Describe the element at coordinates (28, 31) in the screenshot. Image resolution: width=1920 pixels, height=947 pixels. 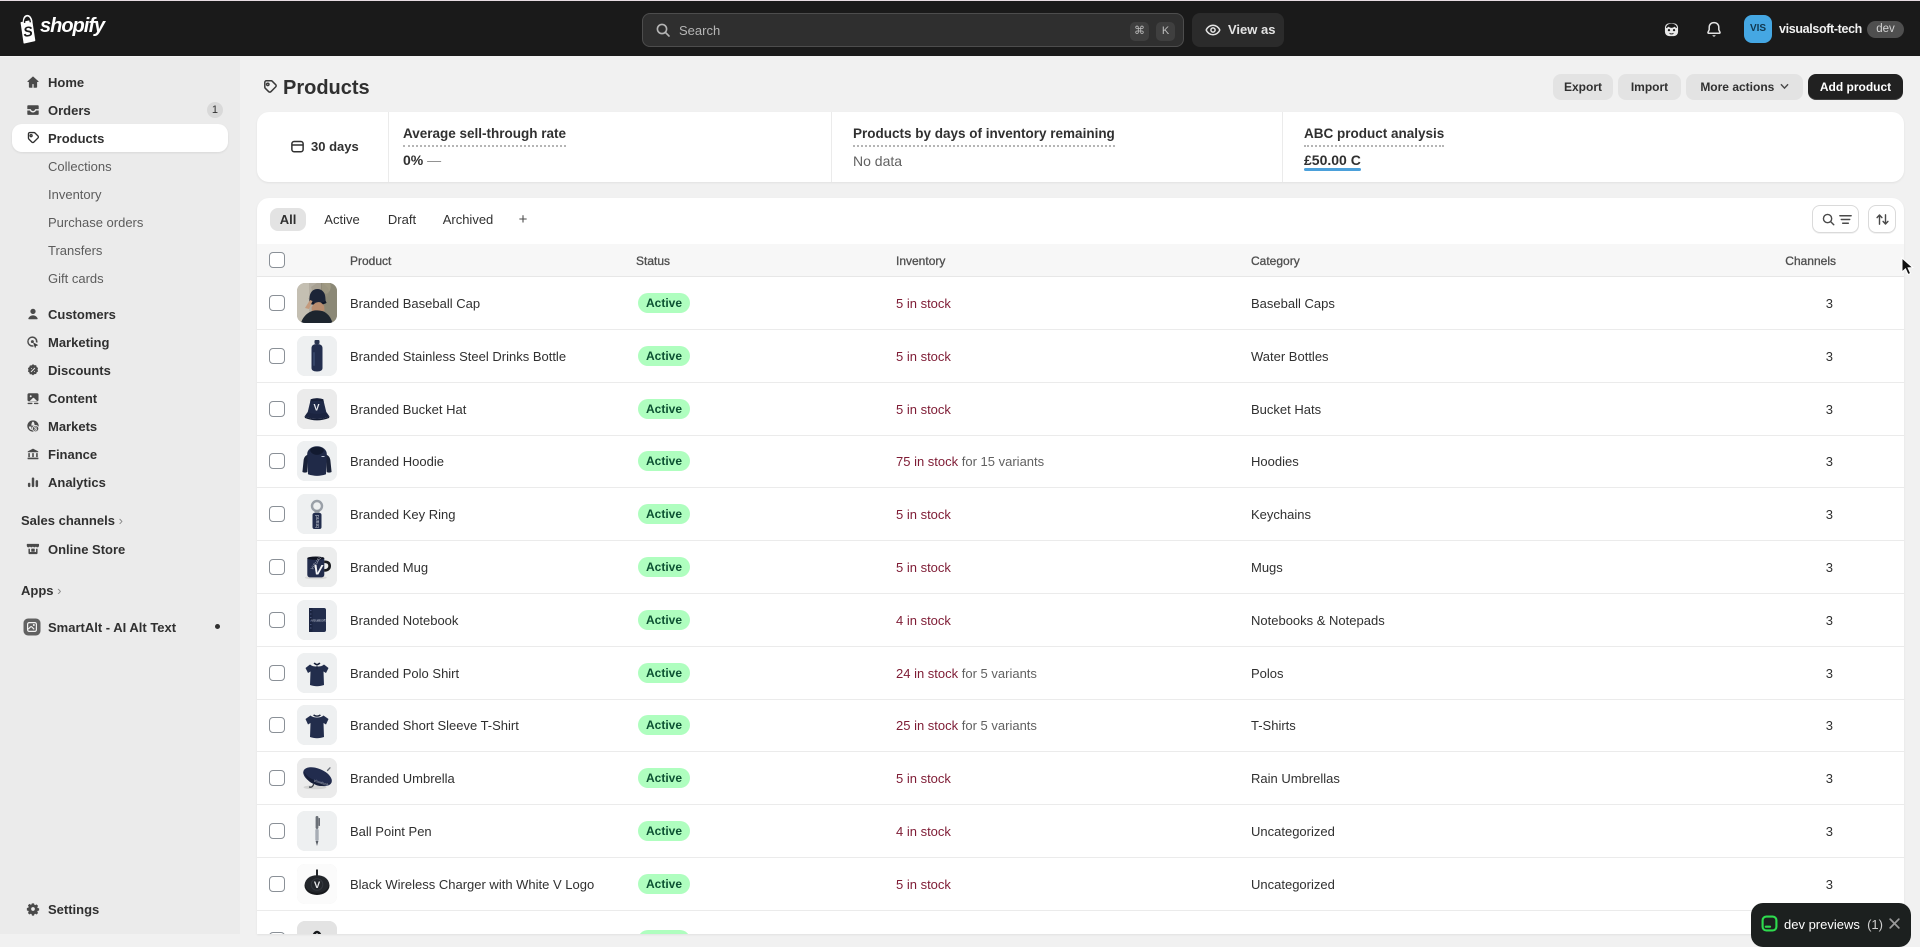
I see `svg-text: S` at that location.